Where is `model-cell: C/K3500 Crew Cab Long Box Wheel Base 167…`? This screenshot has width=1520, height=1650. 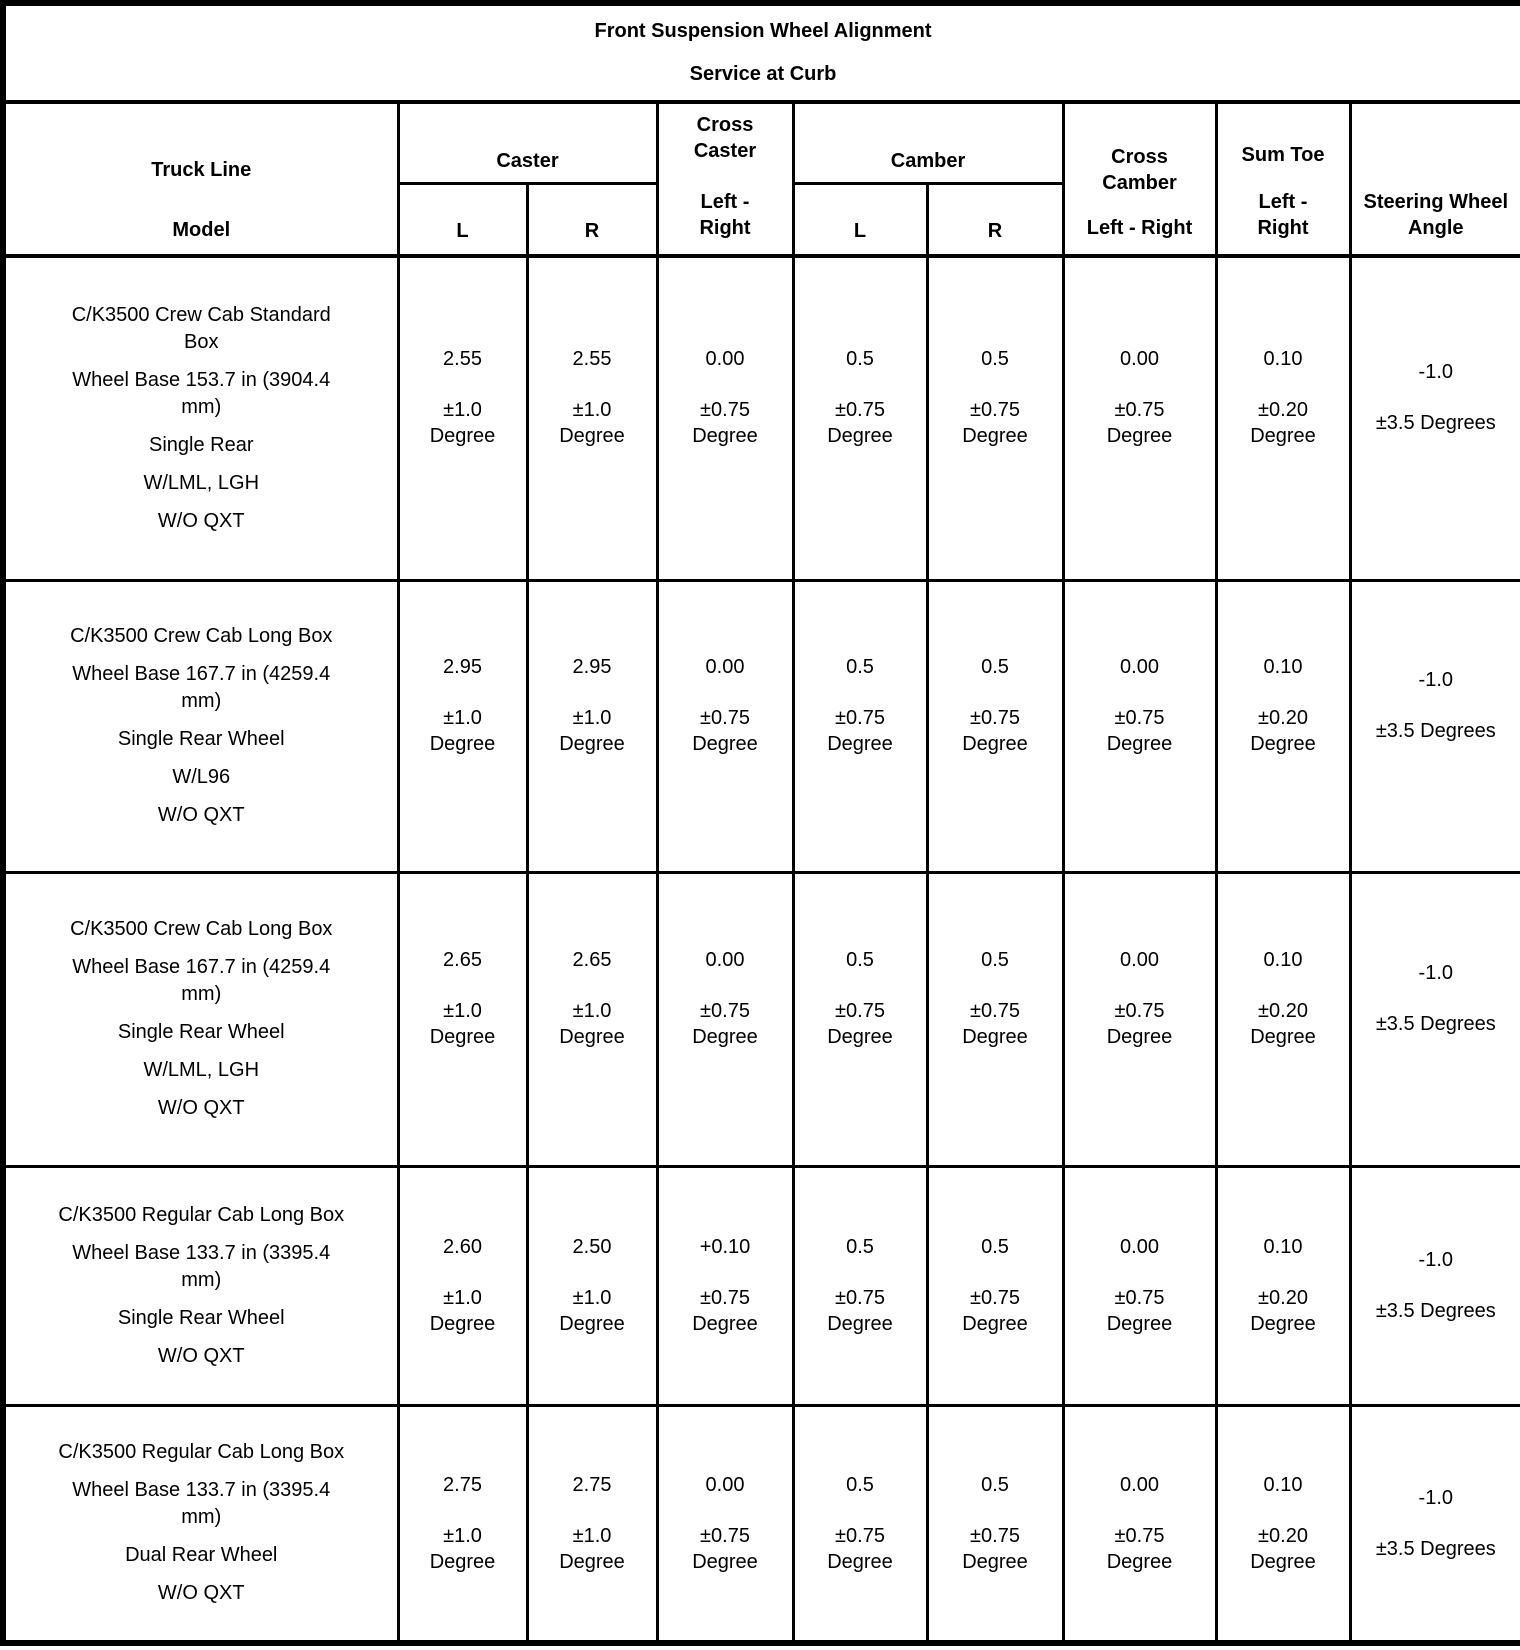
model-cell: C/K3500 Crew Cab Long Box Wheel Base 167… is located at coordinates (200, 726).